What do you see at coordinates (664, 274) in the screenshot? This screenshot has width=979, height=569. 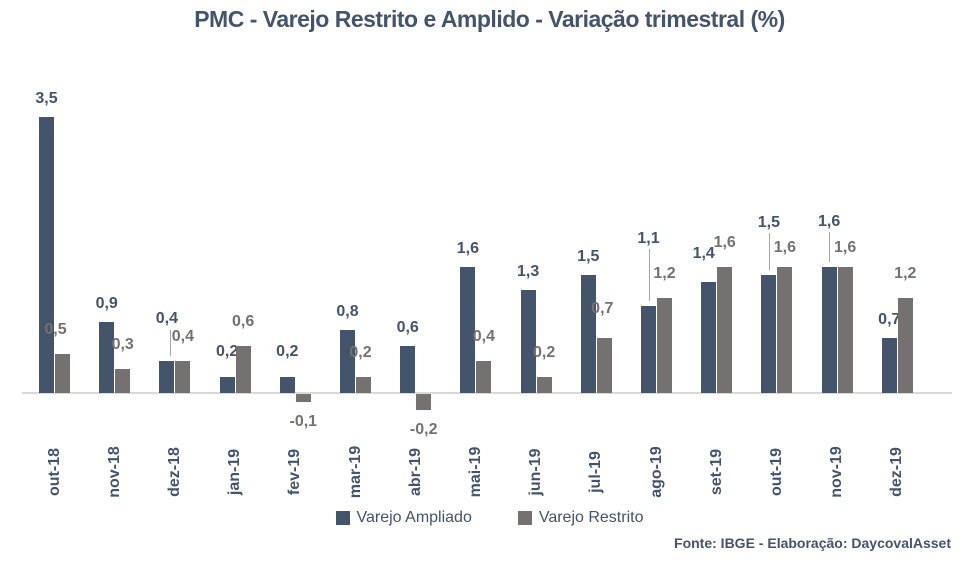 I see `value-label-restrito-ago-19: 1,2` at bounding box center [664, 274].